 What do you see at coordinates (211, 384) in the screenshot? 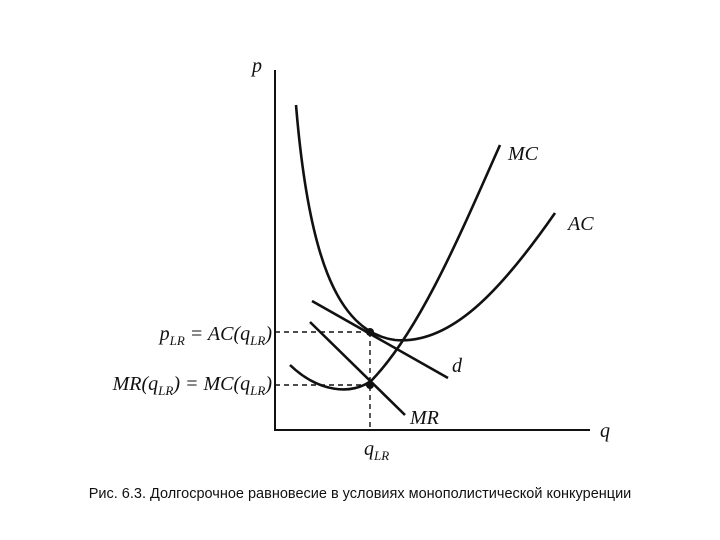
I see `label-part: ) = MC(q` at bounding box center [211, 384].